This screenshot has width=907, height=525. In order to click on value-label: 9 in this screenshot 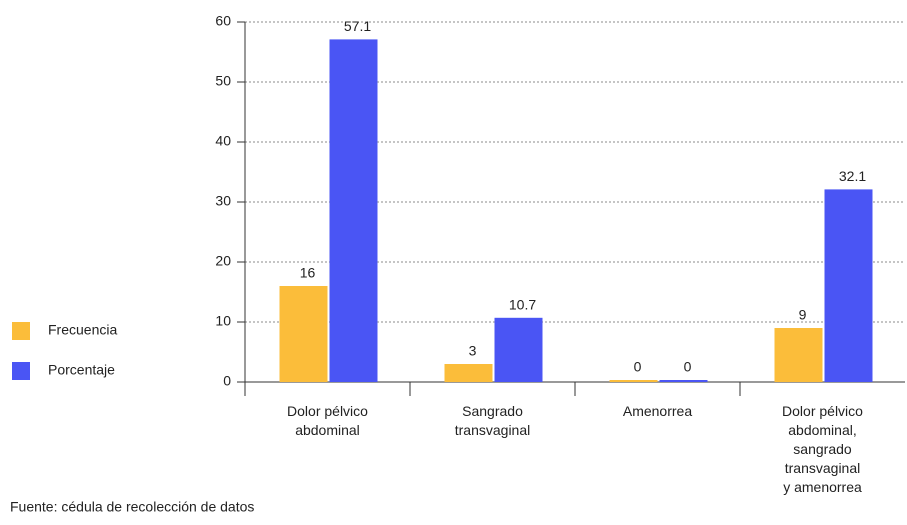, I will do `click(803, 315)`.